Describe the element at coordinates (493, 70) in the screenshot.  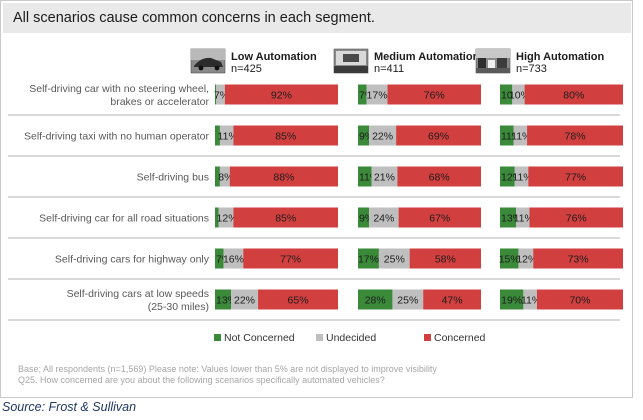
I see `icon-road` at that location.